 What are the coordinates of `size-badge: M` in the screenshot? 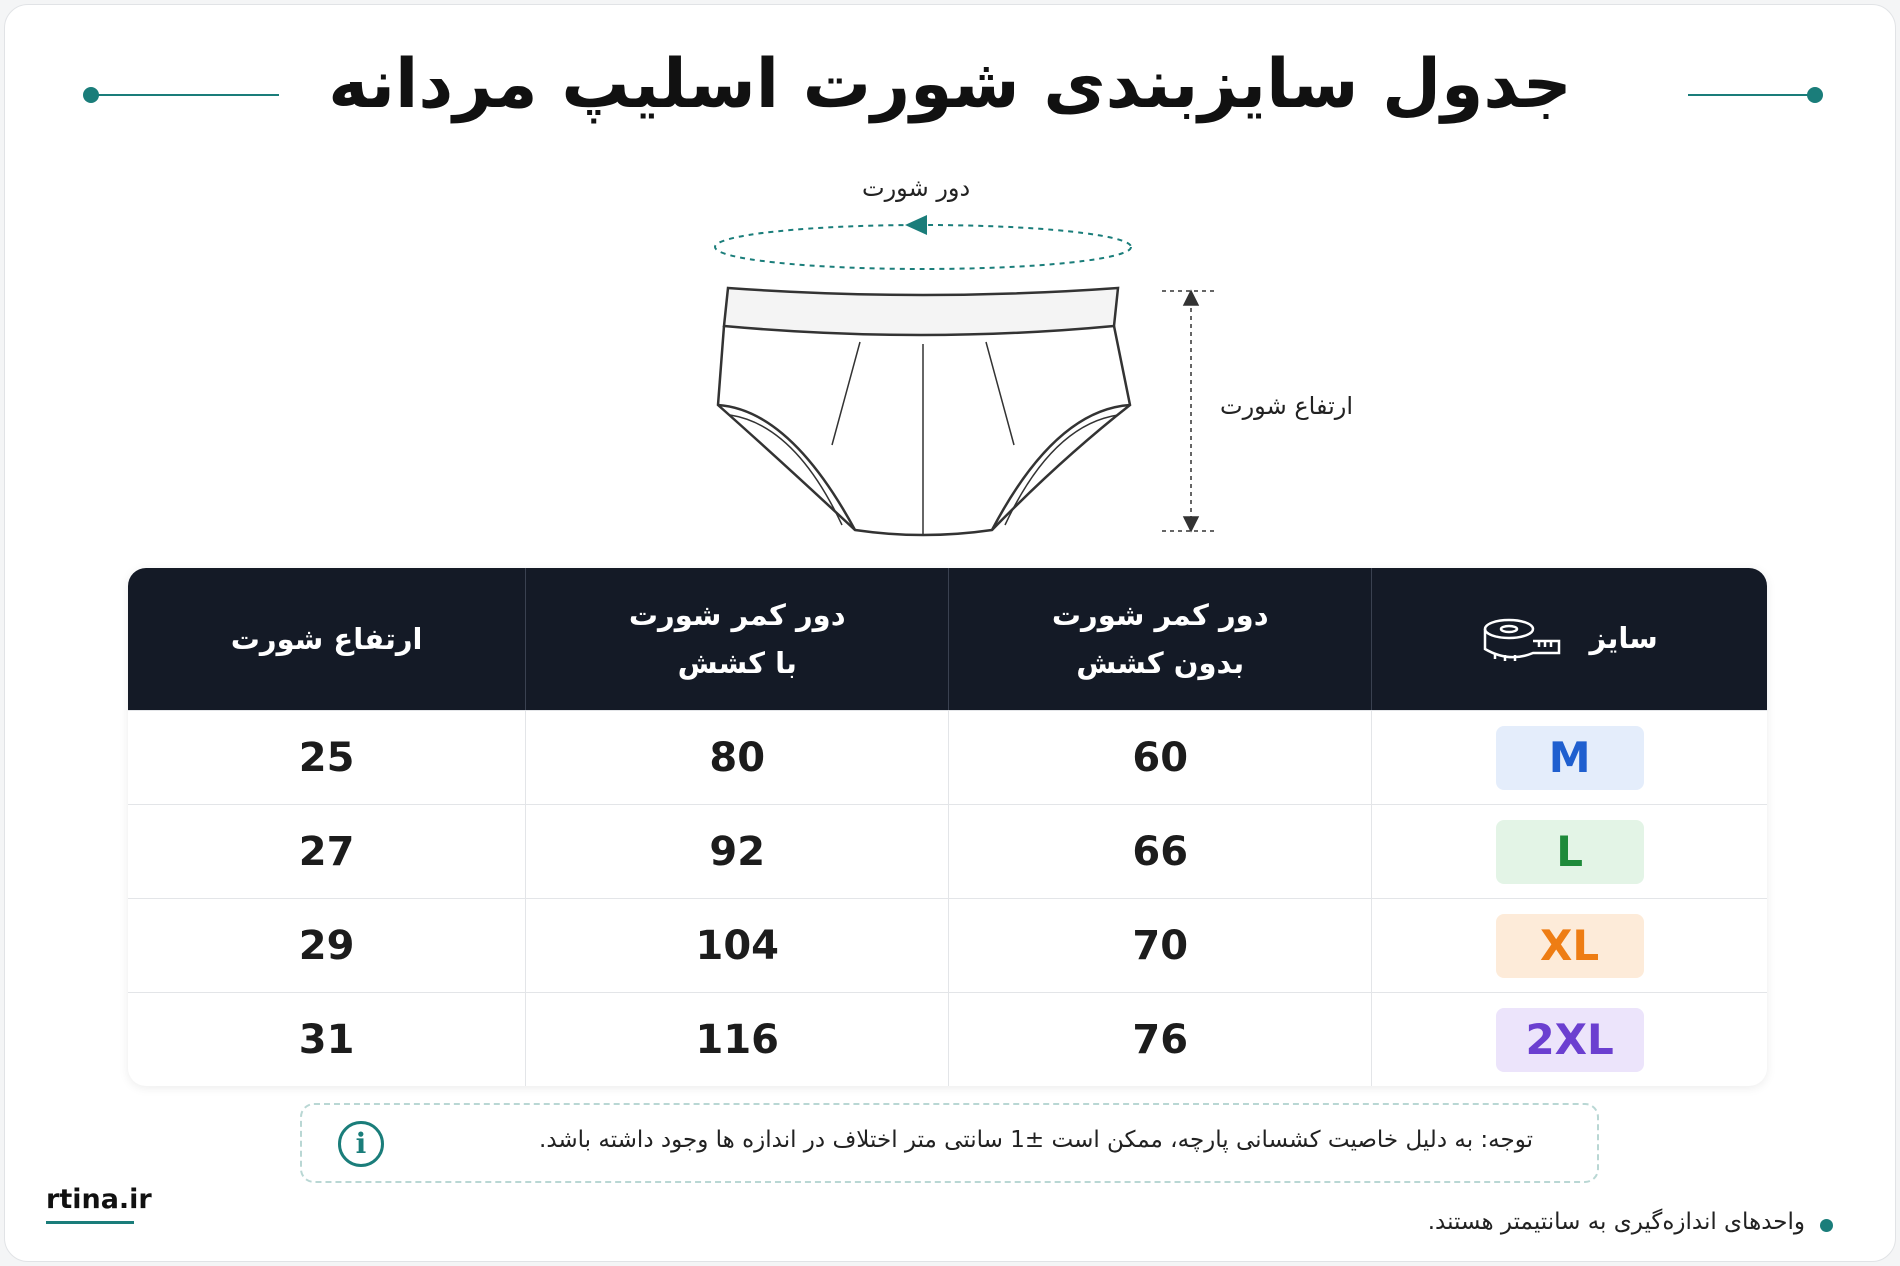 It's located at (1569, 757).